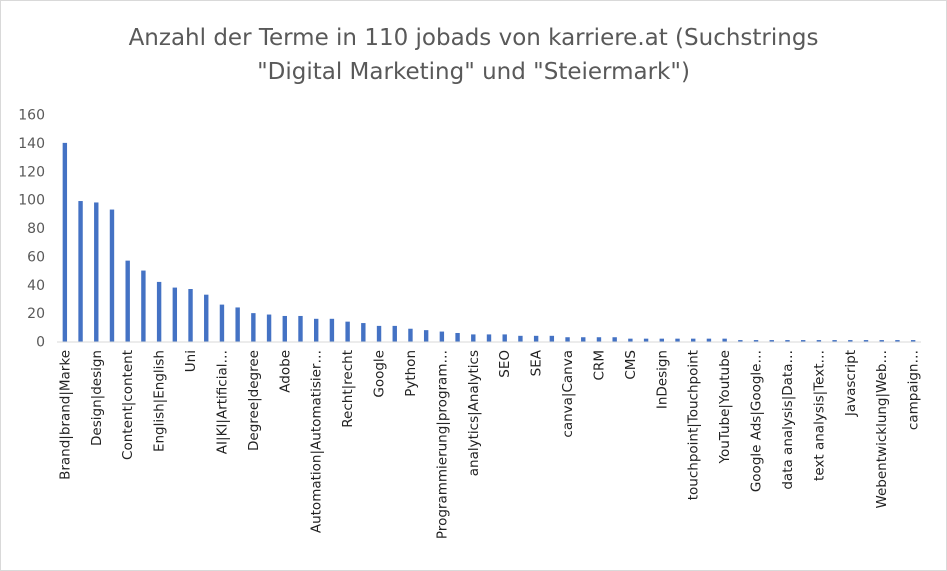 Image resolution: width=947 pixels, height=571 pixels. Describe the element at coordinates (285, 371) in the screenshot. I see `x-tick-label: Adobe` at that location.